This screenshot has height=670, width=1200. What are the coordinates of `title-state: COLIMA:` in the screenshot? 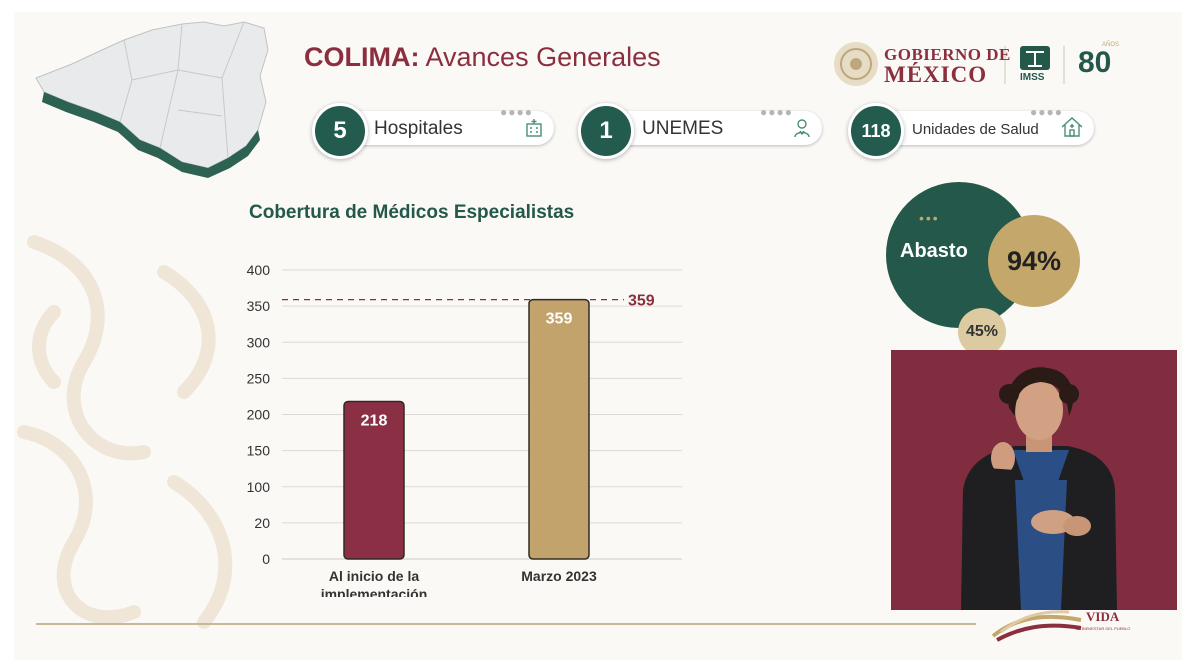 It's located at (362, 57).